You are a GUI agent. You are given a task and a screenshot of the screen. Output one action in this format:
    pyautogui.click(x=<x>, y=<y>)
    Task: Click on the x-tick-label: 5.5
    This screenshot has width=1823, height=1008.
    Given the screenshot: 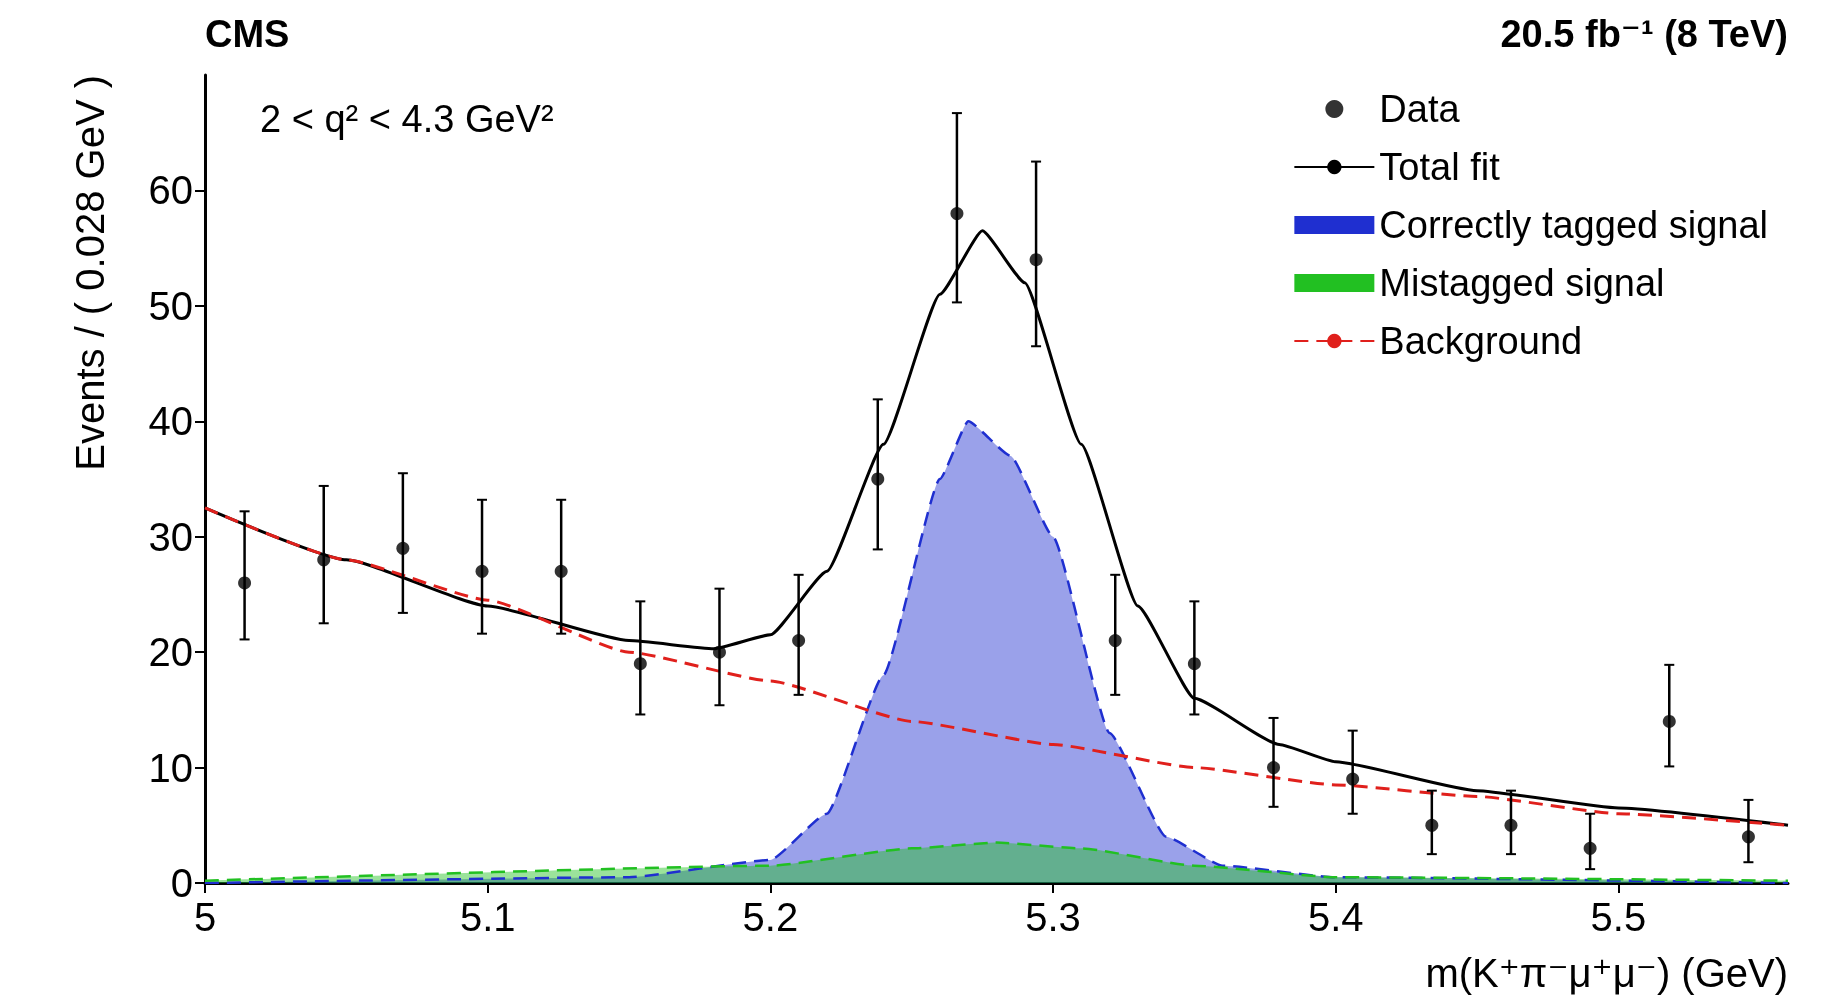 What is the action you would take?
    pyautogui.click(x=1618, y=917)
    